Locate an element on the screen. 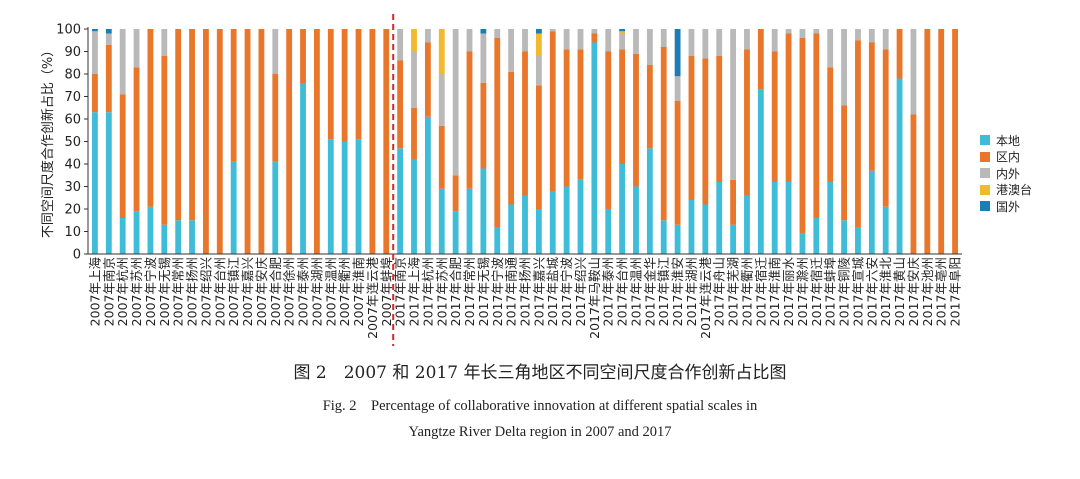 This screenshot has height=479, width=1080. x-tick-label: 2017年无锡 is located at coordinates (483, 291).